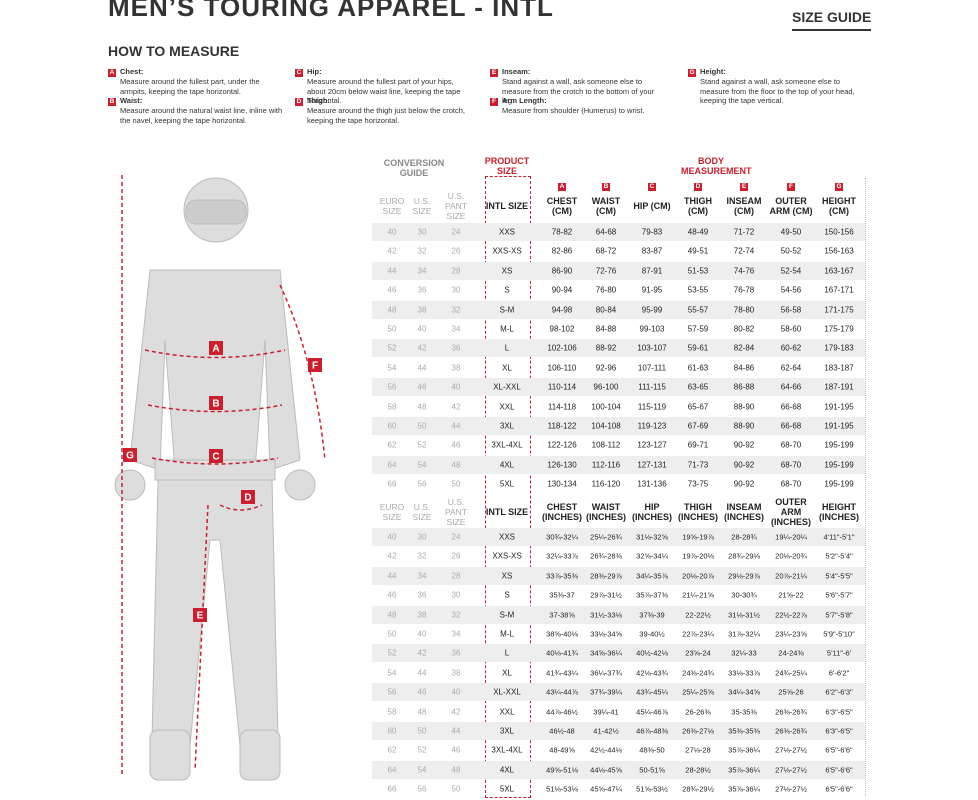 The image size is (978, 800). Describe the element at coordinates (562, 556) in the screenshot. I see `cell: 32¼-33⅞` at that location.